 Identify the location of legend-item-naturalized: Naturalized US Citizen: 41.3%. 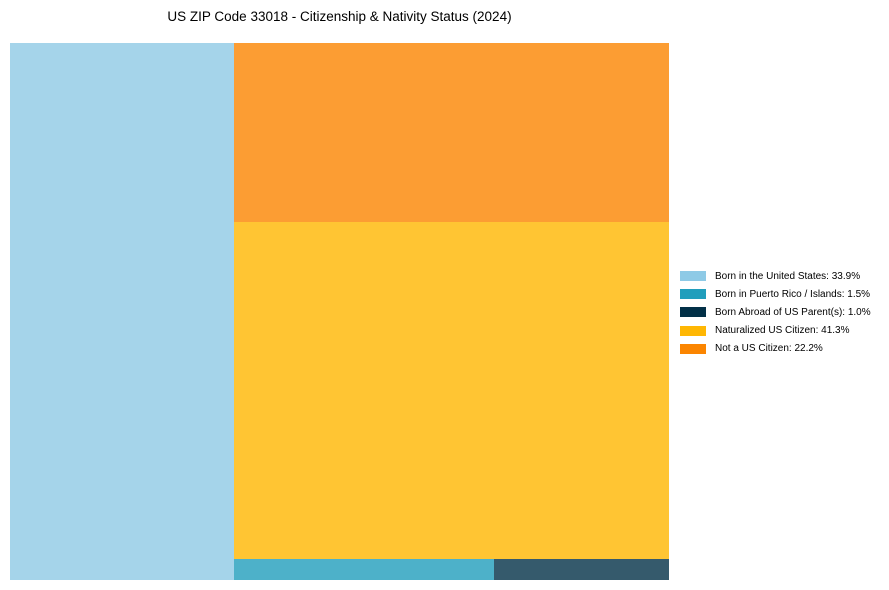
(775, 331).